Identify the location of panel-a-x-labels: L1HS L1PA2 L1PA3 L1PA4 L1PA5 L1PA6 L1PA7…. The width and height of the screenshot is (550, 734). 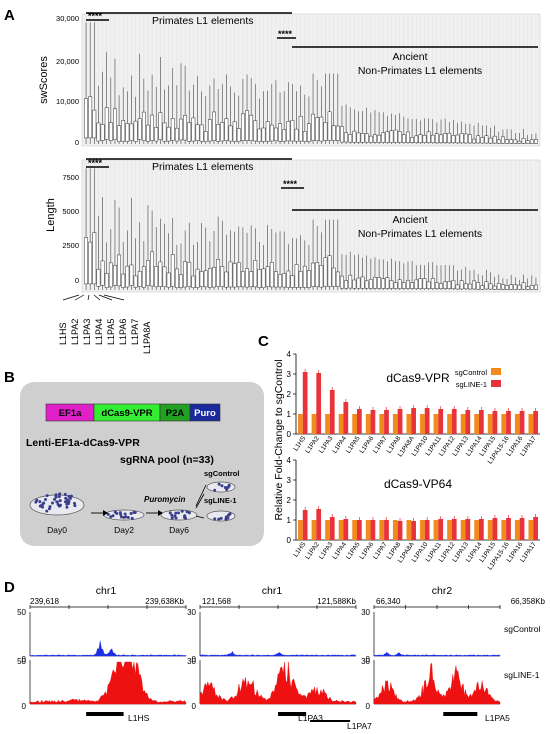
(105, 324).